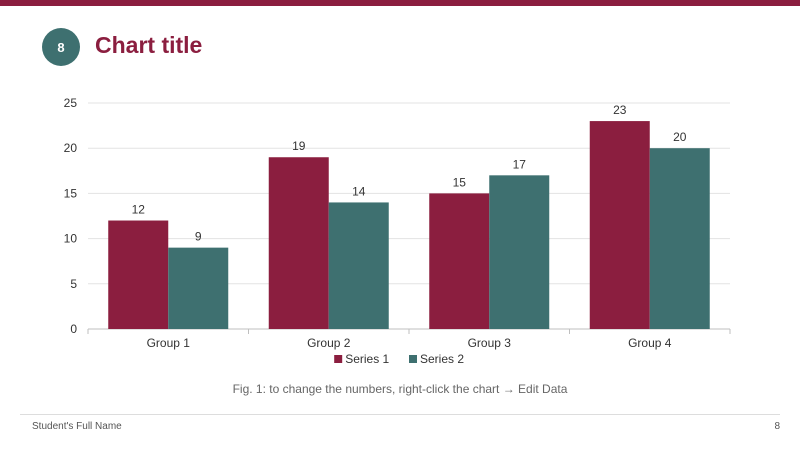 The height and width of the screenshot is (450, 800). What do you see at coordinates (139, 210) in the screenshot?
I see `data-label: 12` at bounding box center [139, 210].